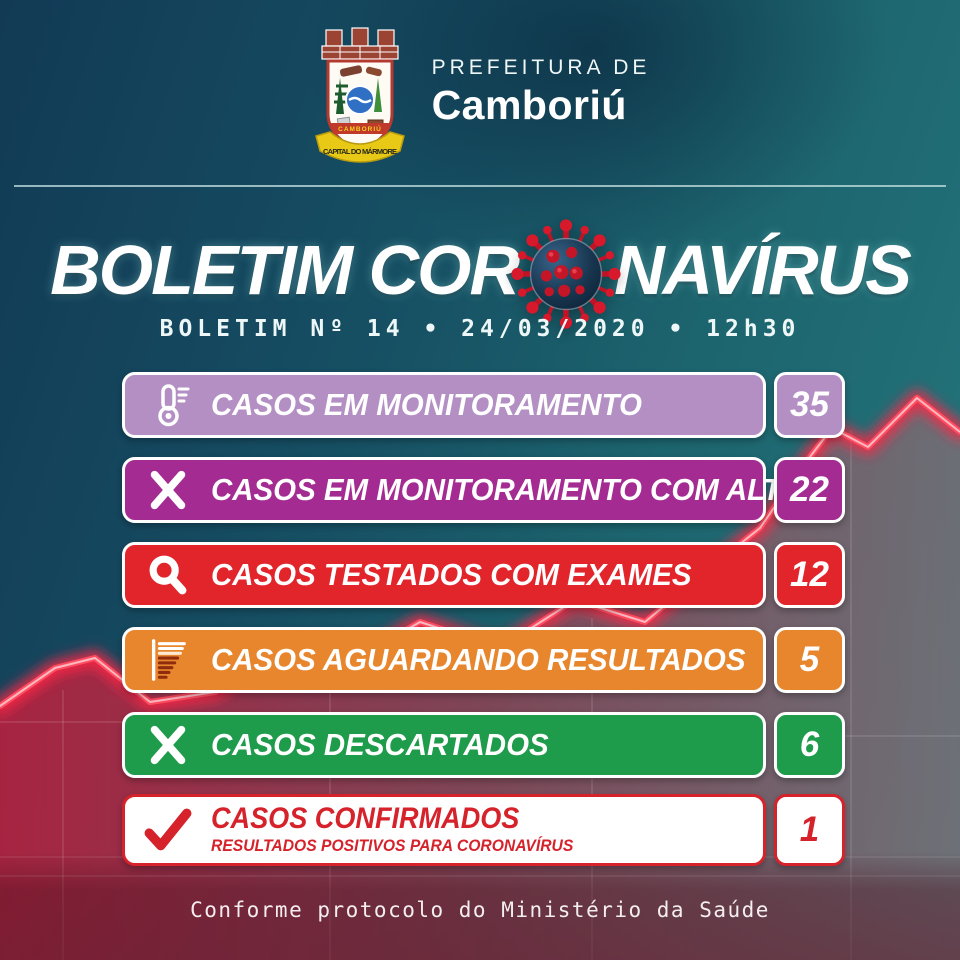 The height and width of the screenshot is (960, 960). I want to click on stat-bar: CASOS AGUARDANDO RESULTADOS, so click(444, 660).